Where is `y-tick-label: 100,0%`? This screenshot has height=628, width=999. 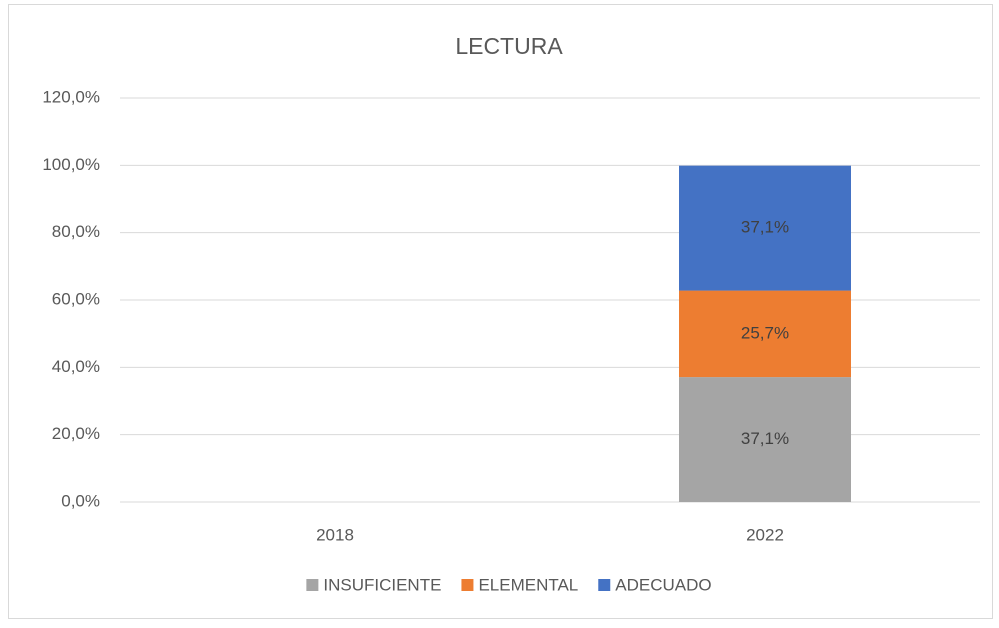 y-tick-label: 100,0% is located at coordinates (71, 164).